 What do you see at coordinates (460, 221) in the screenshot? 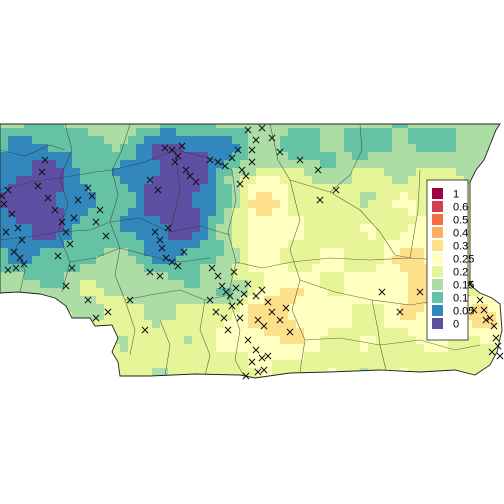
I see `legend-label: 0.5` at bounding box center [460, 221].